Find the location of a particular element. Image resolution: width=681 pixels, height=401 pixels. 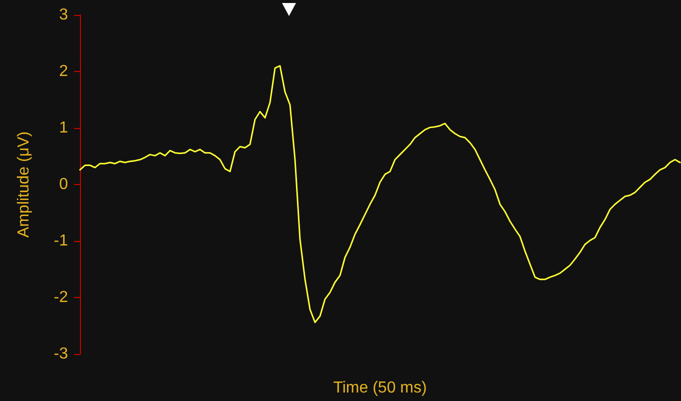

y-tick-label: 3 is located at coordinates (63, 15).